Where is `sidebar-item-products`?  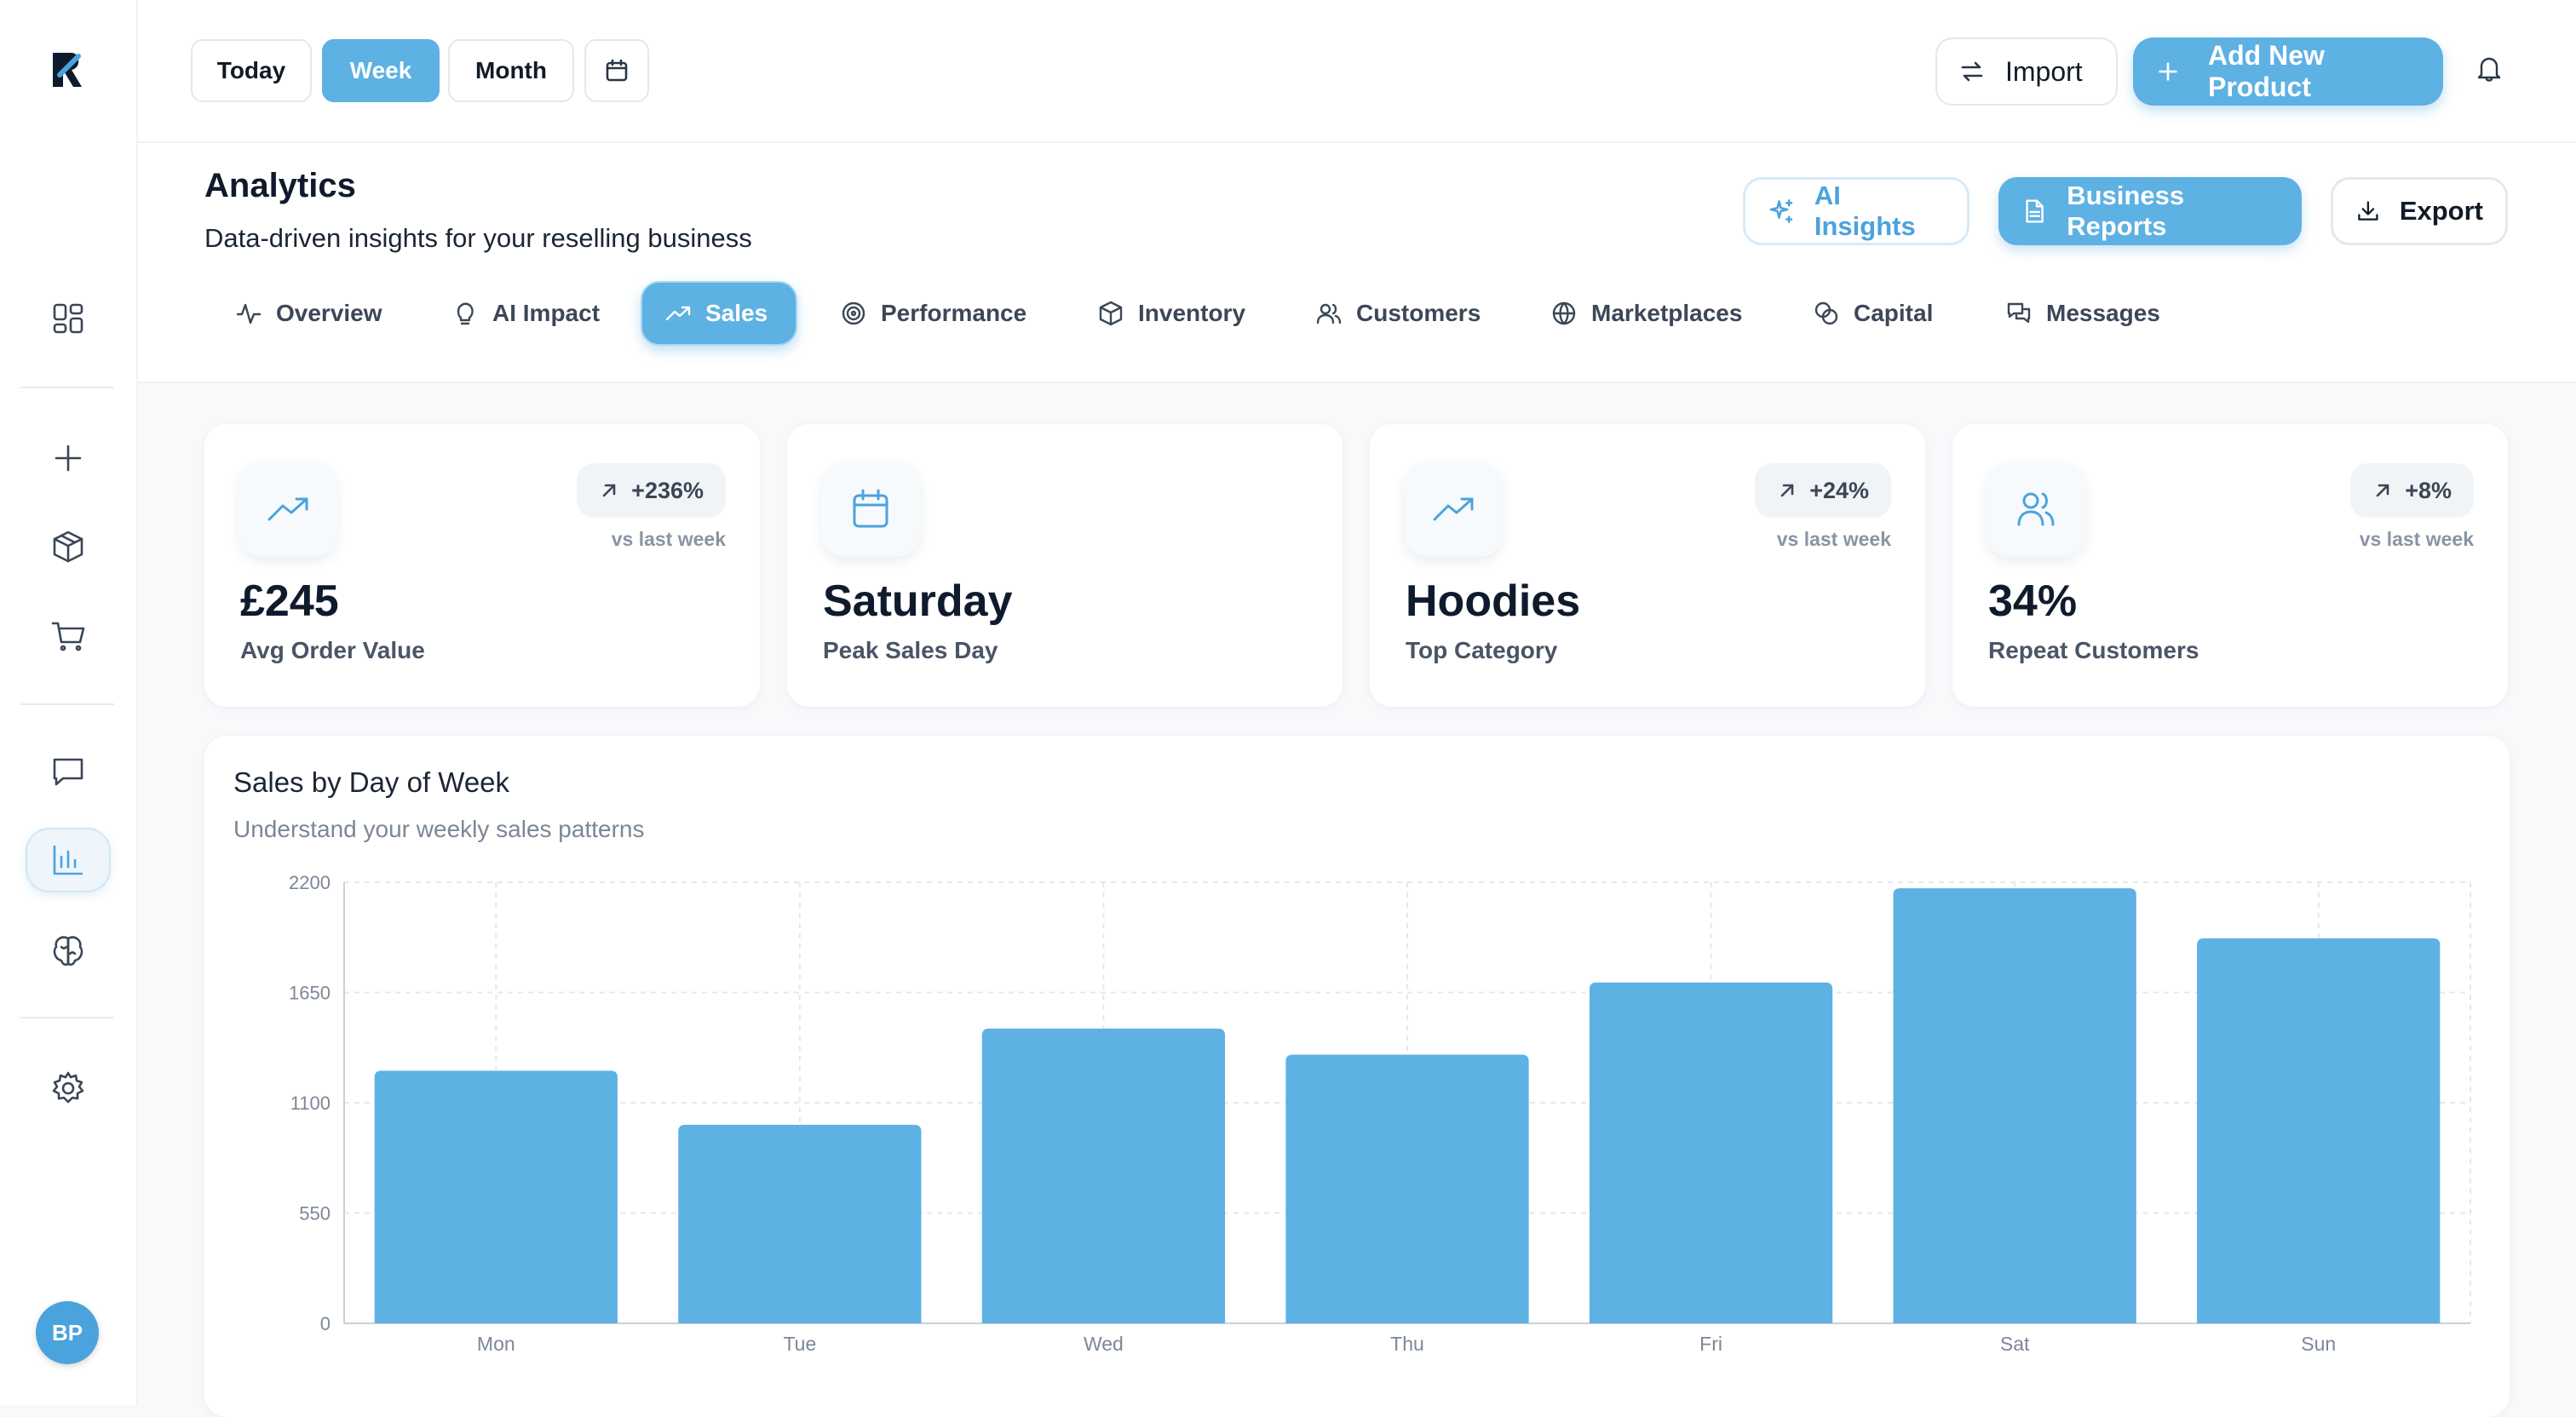 sidebar-item-products is located at coordinates (68, 546).